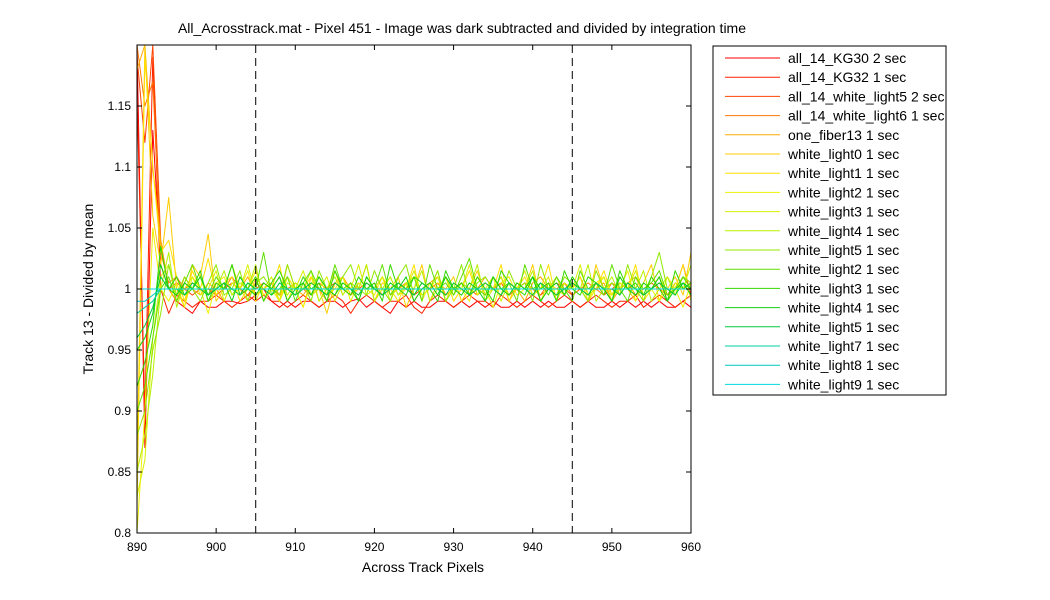 This screenshot has width=1050, height=600. Describe the element at coordinates (423, 567) in the screenshot. I see `x-axis-label: Across Track Pixels` at that location.